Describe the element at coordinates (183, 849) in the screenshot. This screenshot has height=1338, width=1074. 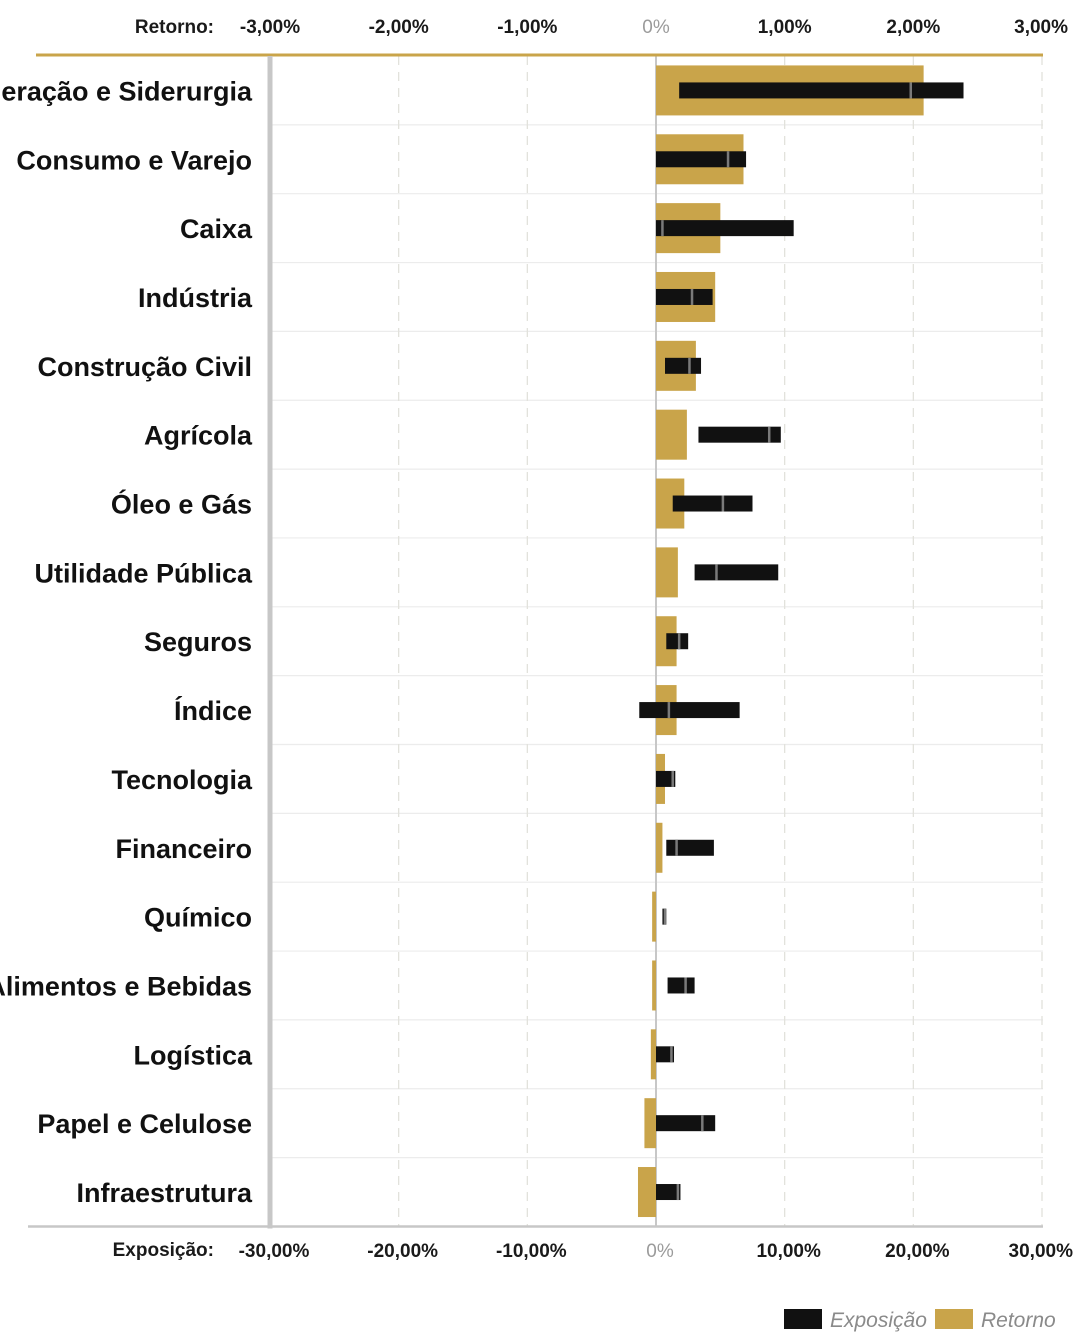
I see `category-label: Financeiro` at that location.